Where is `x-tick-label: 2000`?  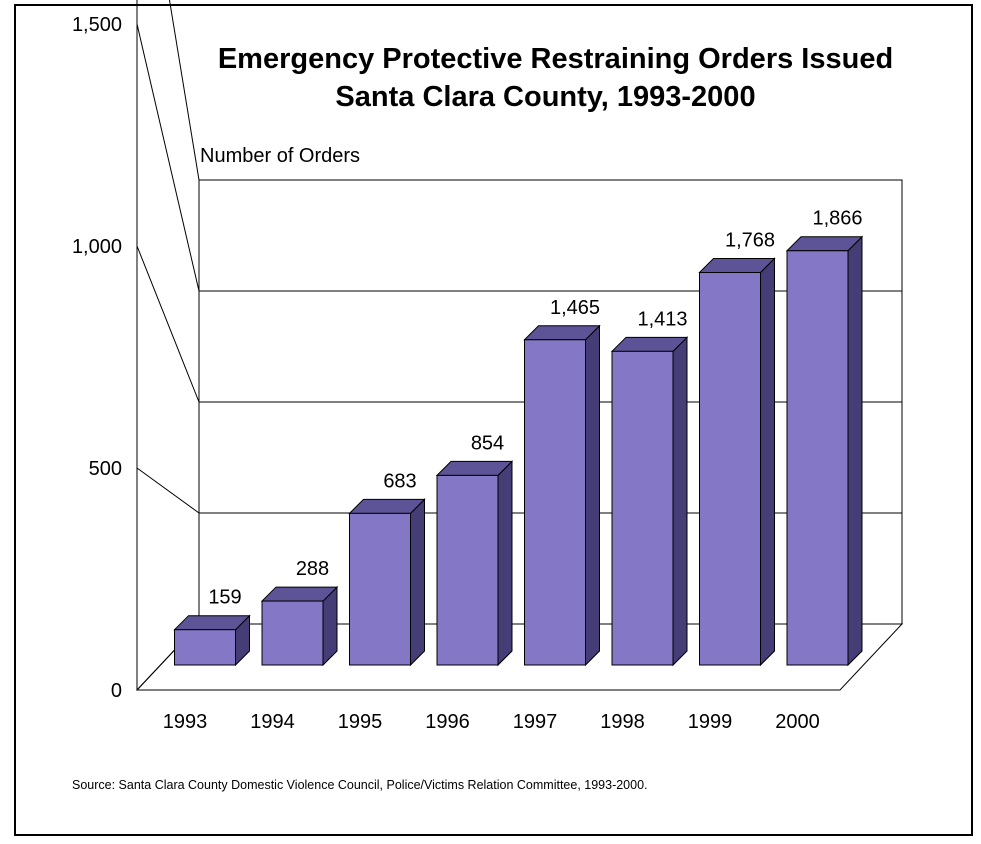 x-tick-label: 2000 is located at coordinates (797, 722).